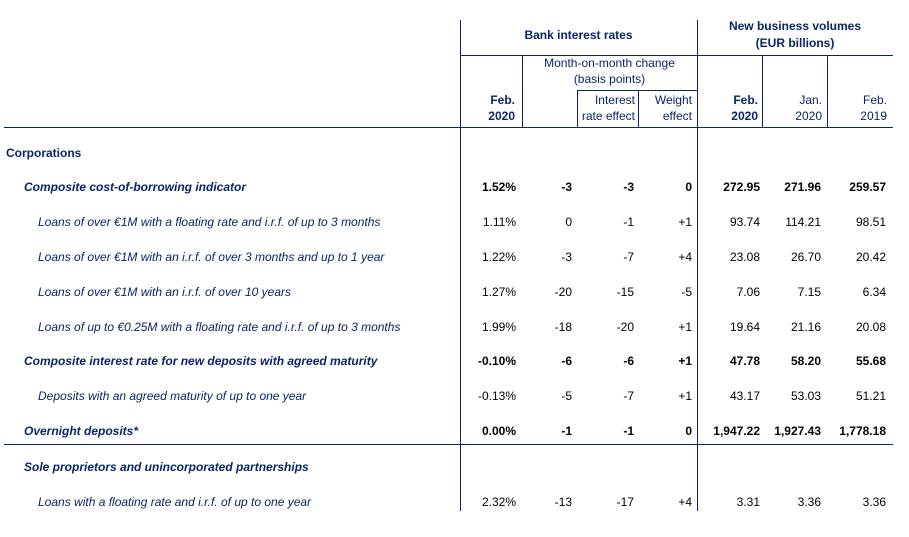 This screenshot has width=909, height=537. Describe the element at coordinates (744, 116) in the screenshot. I see `header-vol1-year: 2020` at that location.